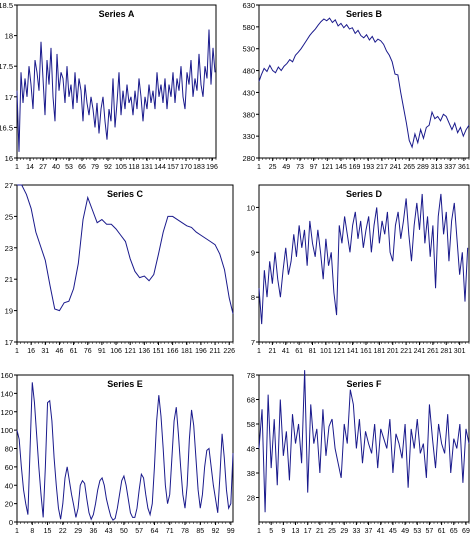  What do you see at coordinates (393, 531) in the screenshot?
I see `x-tick-label: 45` at bounding box center [393, 531].